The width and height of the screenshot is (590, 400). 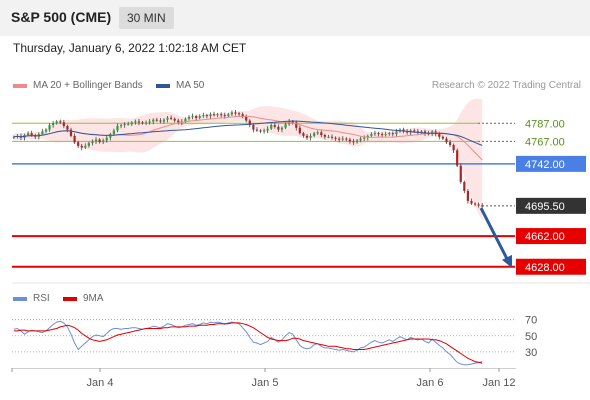 What do you see at coordinates (507, 261) in the screenshot?
I see `forecast-arrow-head` at bounding box center [507, 261].